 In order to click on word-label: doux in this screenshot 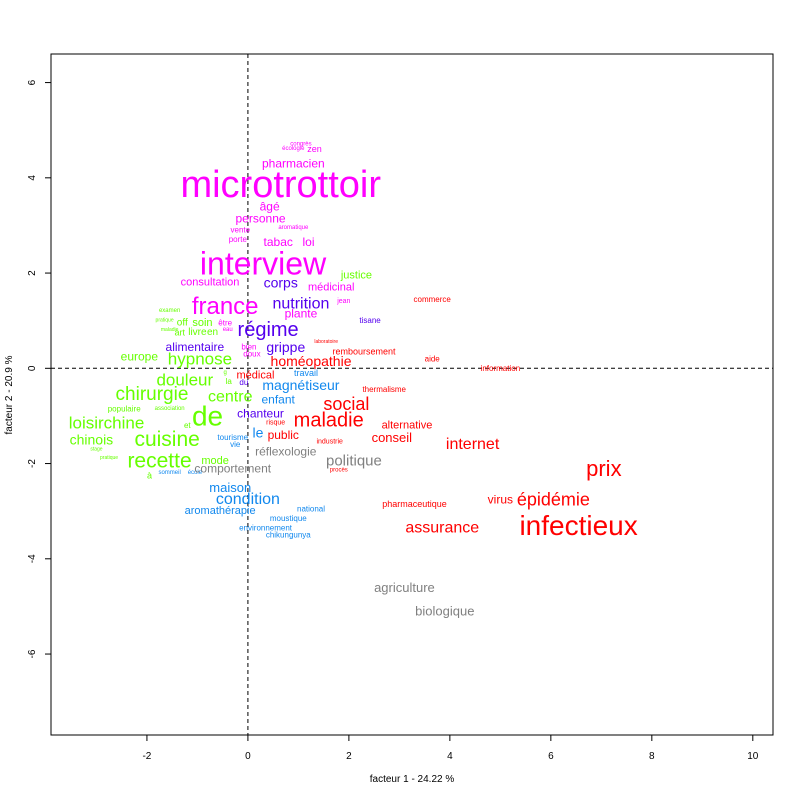, I will do `click(251, 354)`.